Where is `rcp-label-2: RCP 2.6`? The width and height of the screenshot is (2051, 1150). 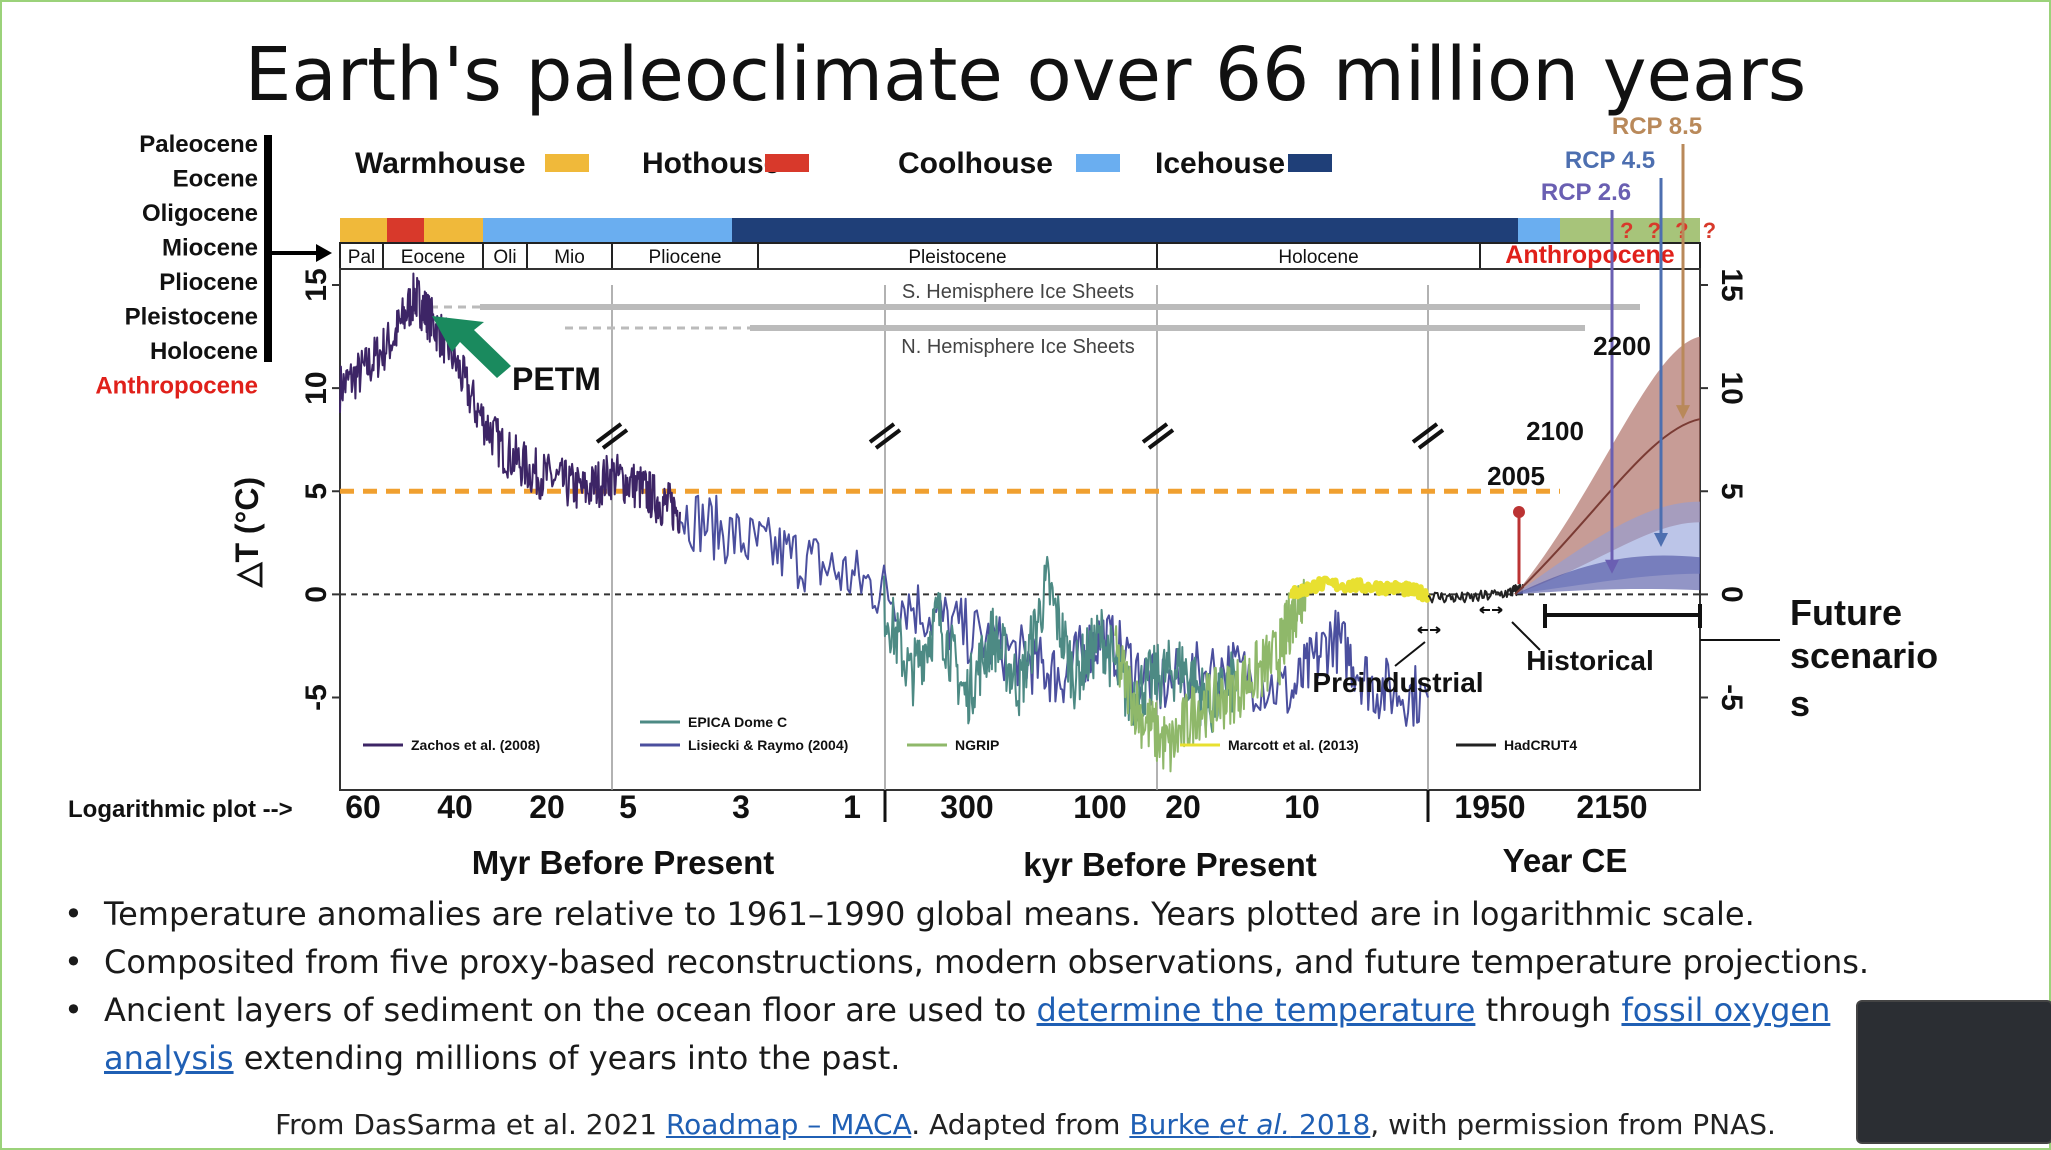
rcp-label-2: RCP 2.6 is located at coordinates (1586, 192).